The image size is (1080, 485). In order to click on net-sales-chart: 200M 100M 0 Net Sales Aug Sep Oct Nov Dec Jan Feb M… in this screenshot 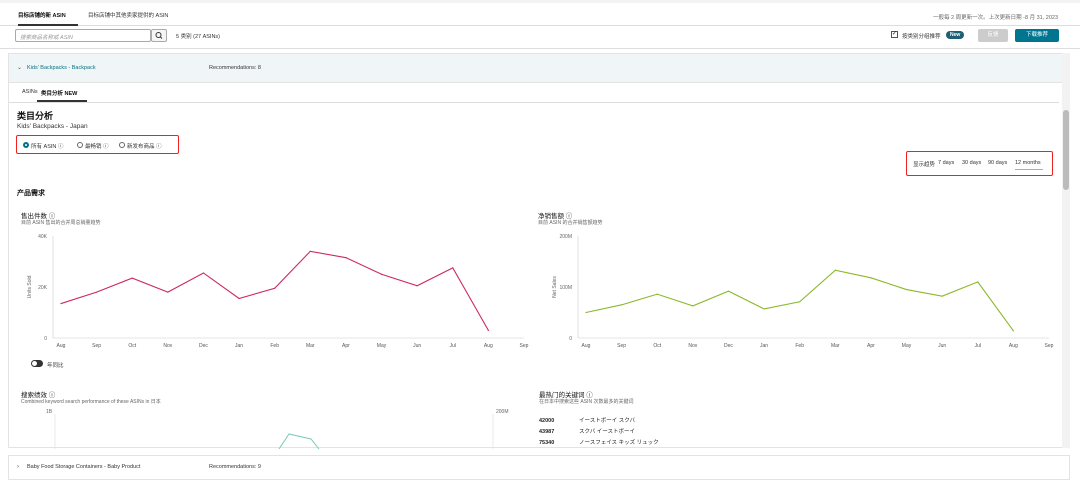, I will do `click(803, 291)`.